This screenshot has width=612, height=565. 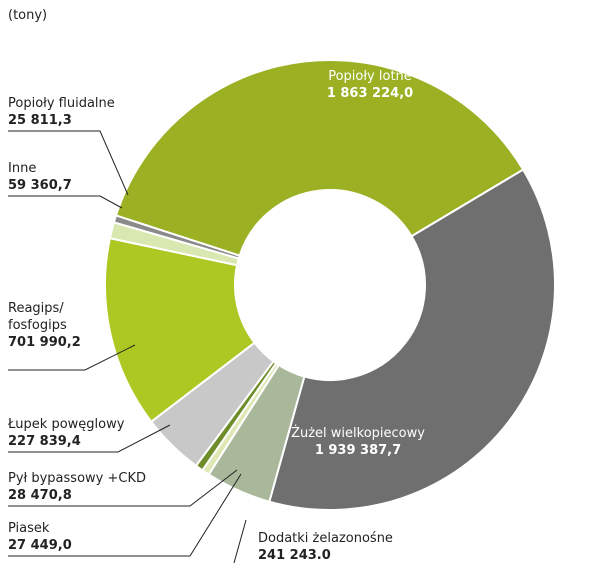 What do you see at coordinates (325, 538) in the screenshot?
I see `category-label: Dodatki żelazonośne` at bounding box center [325, 538].